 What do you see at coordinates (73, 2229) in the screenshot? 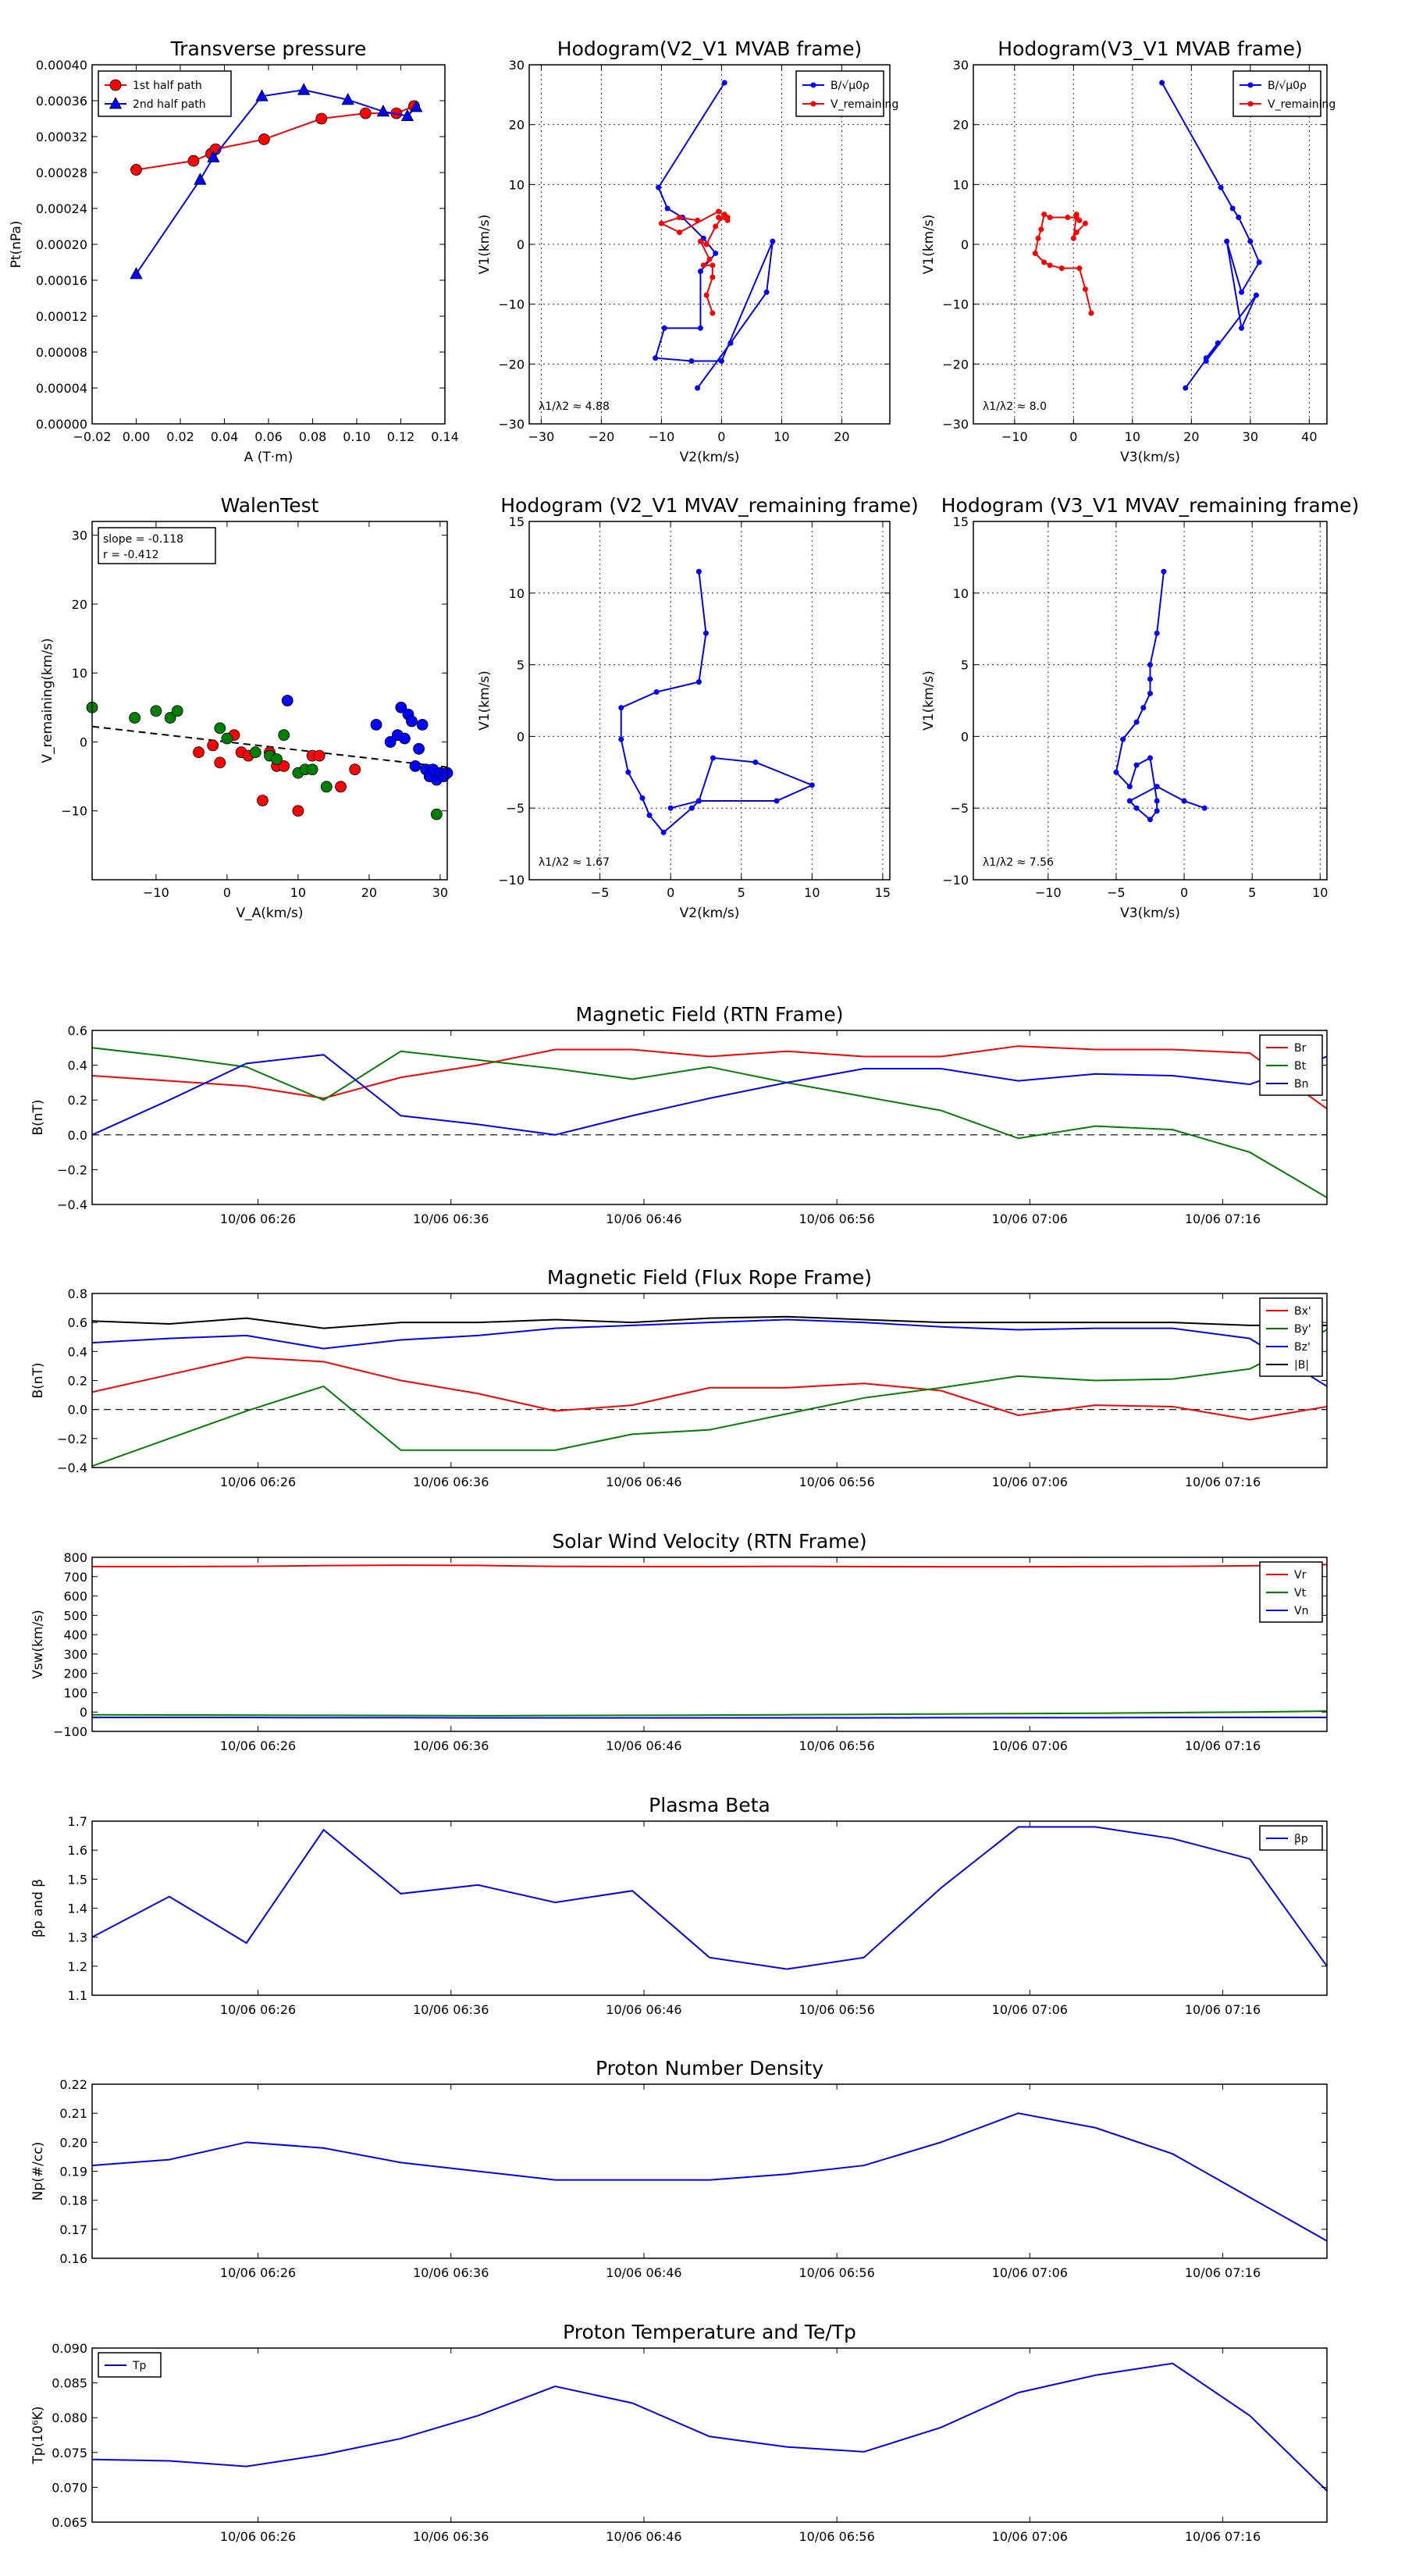
I see `y-tick-label: 0.17` at bounding box center [73, 2229].